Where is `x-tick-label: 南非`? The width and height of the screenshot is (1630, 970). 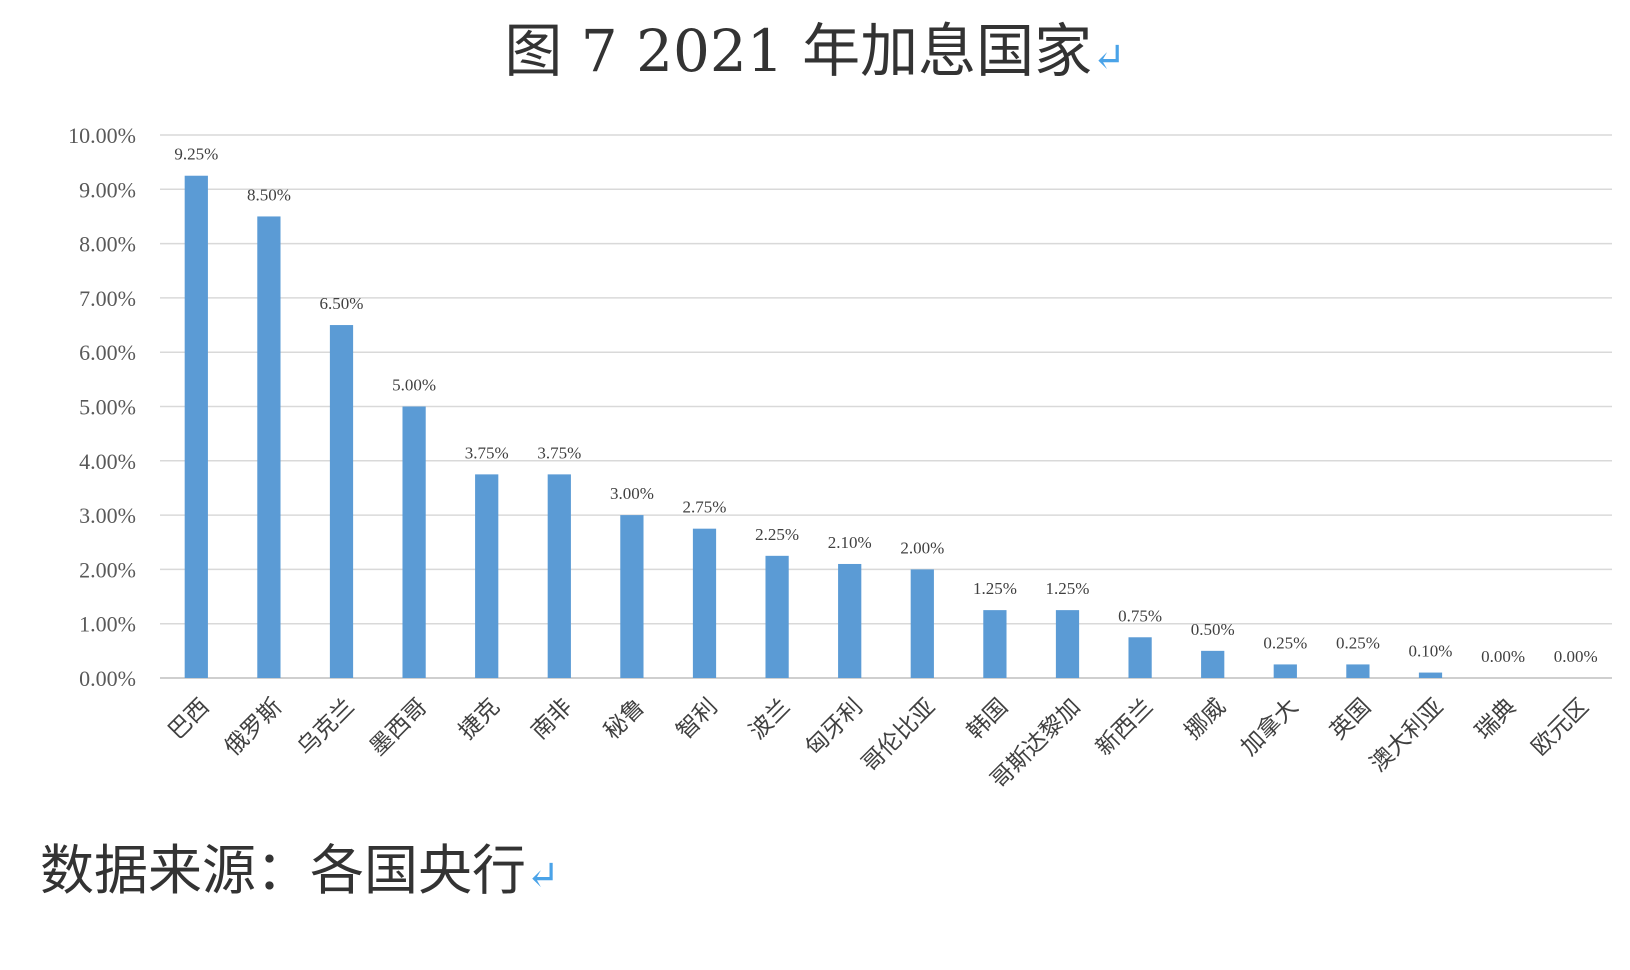 x-tick-label: 南非 is located at coordinates (552, 719).